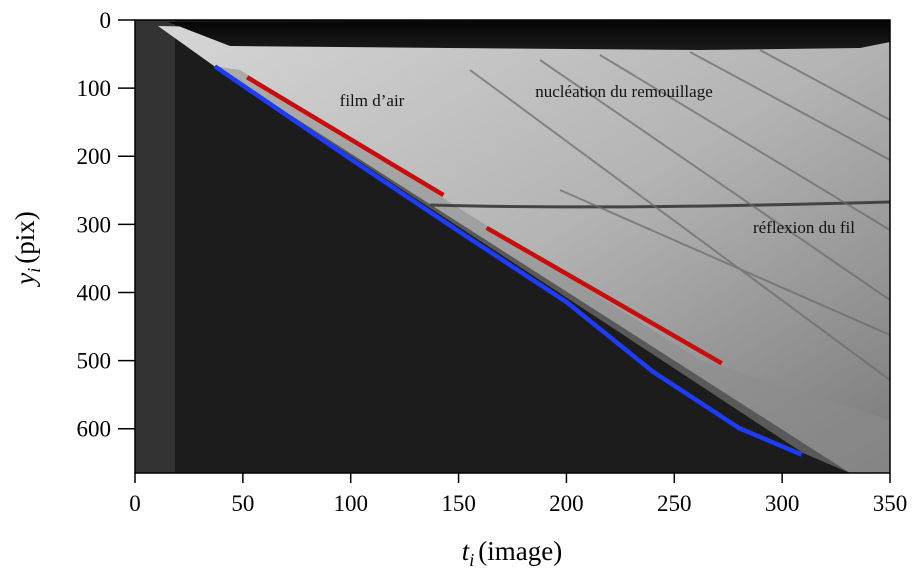  What do you see at coordinates (458, 503) in the screenshot?
I see `x-tick-label: 150` at bounding box center [458, 503].